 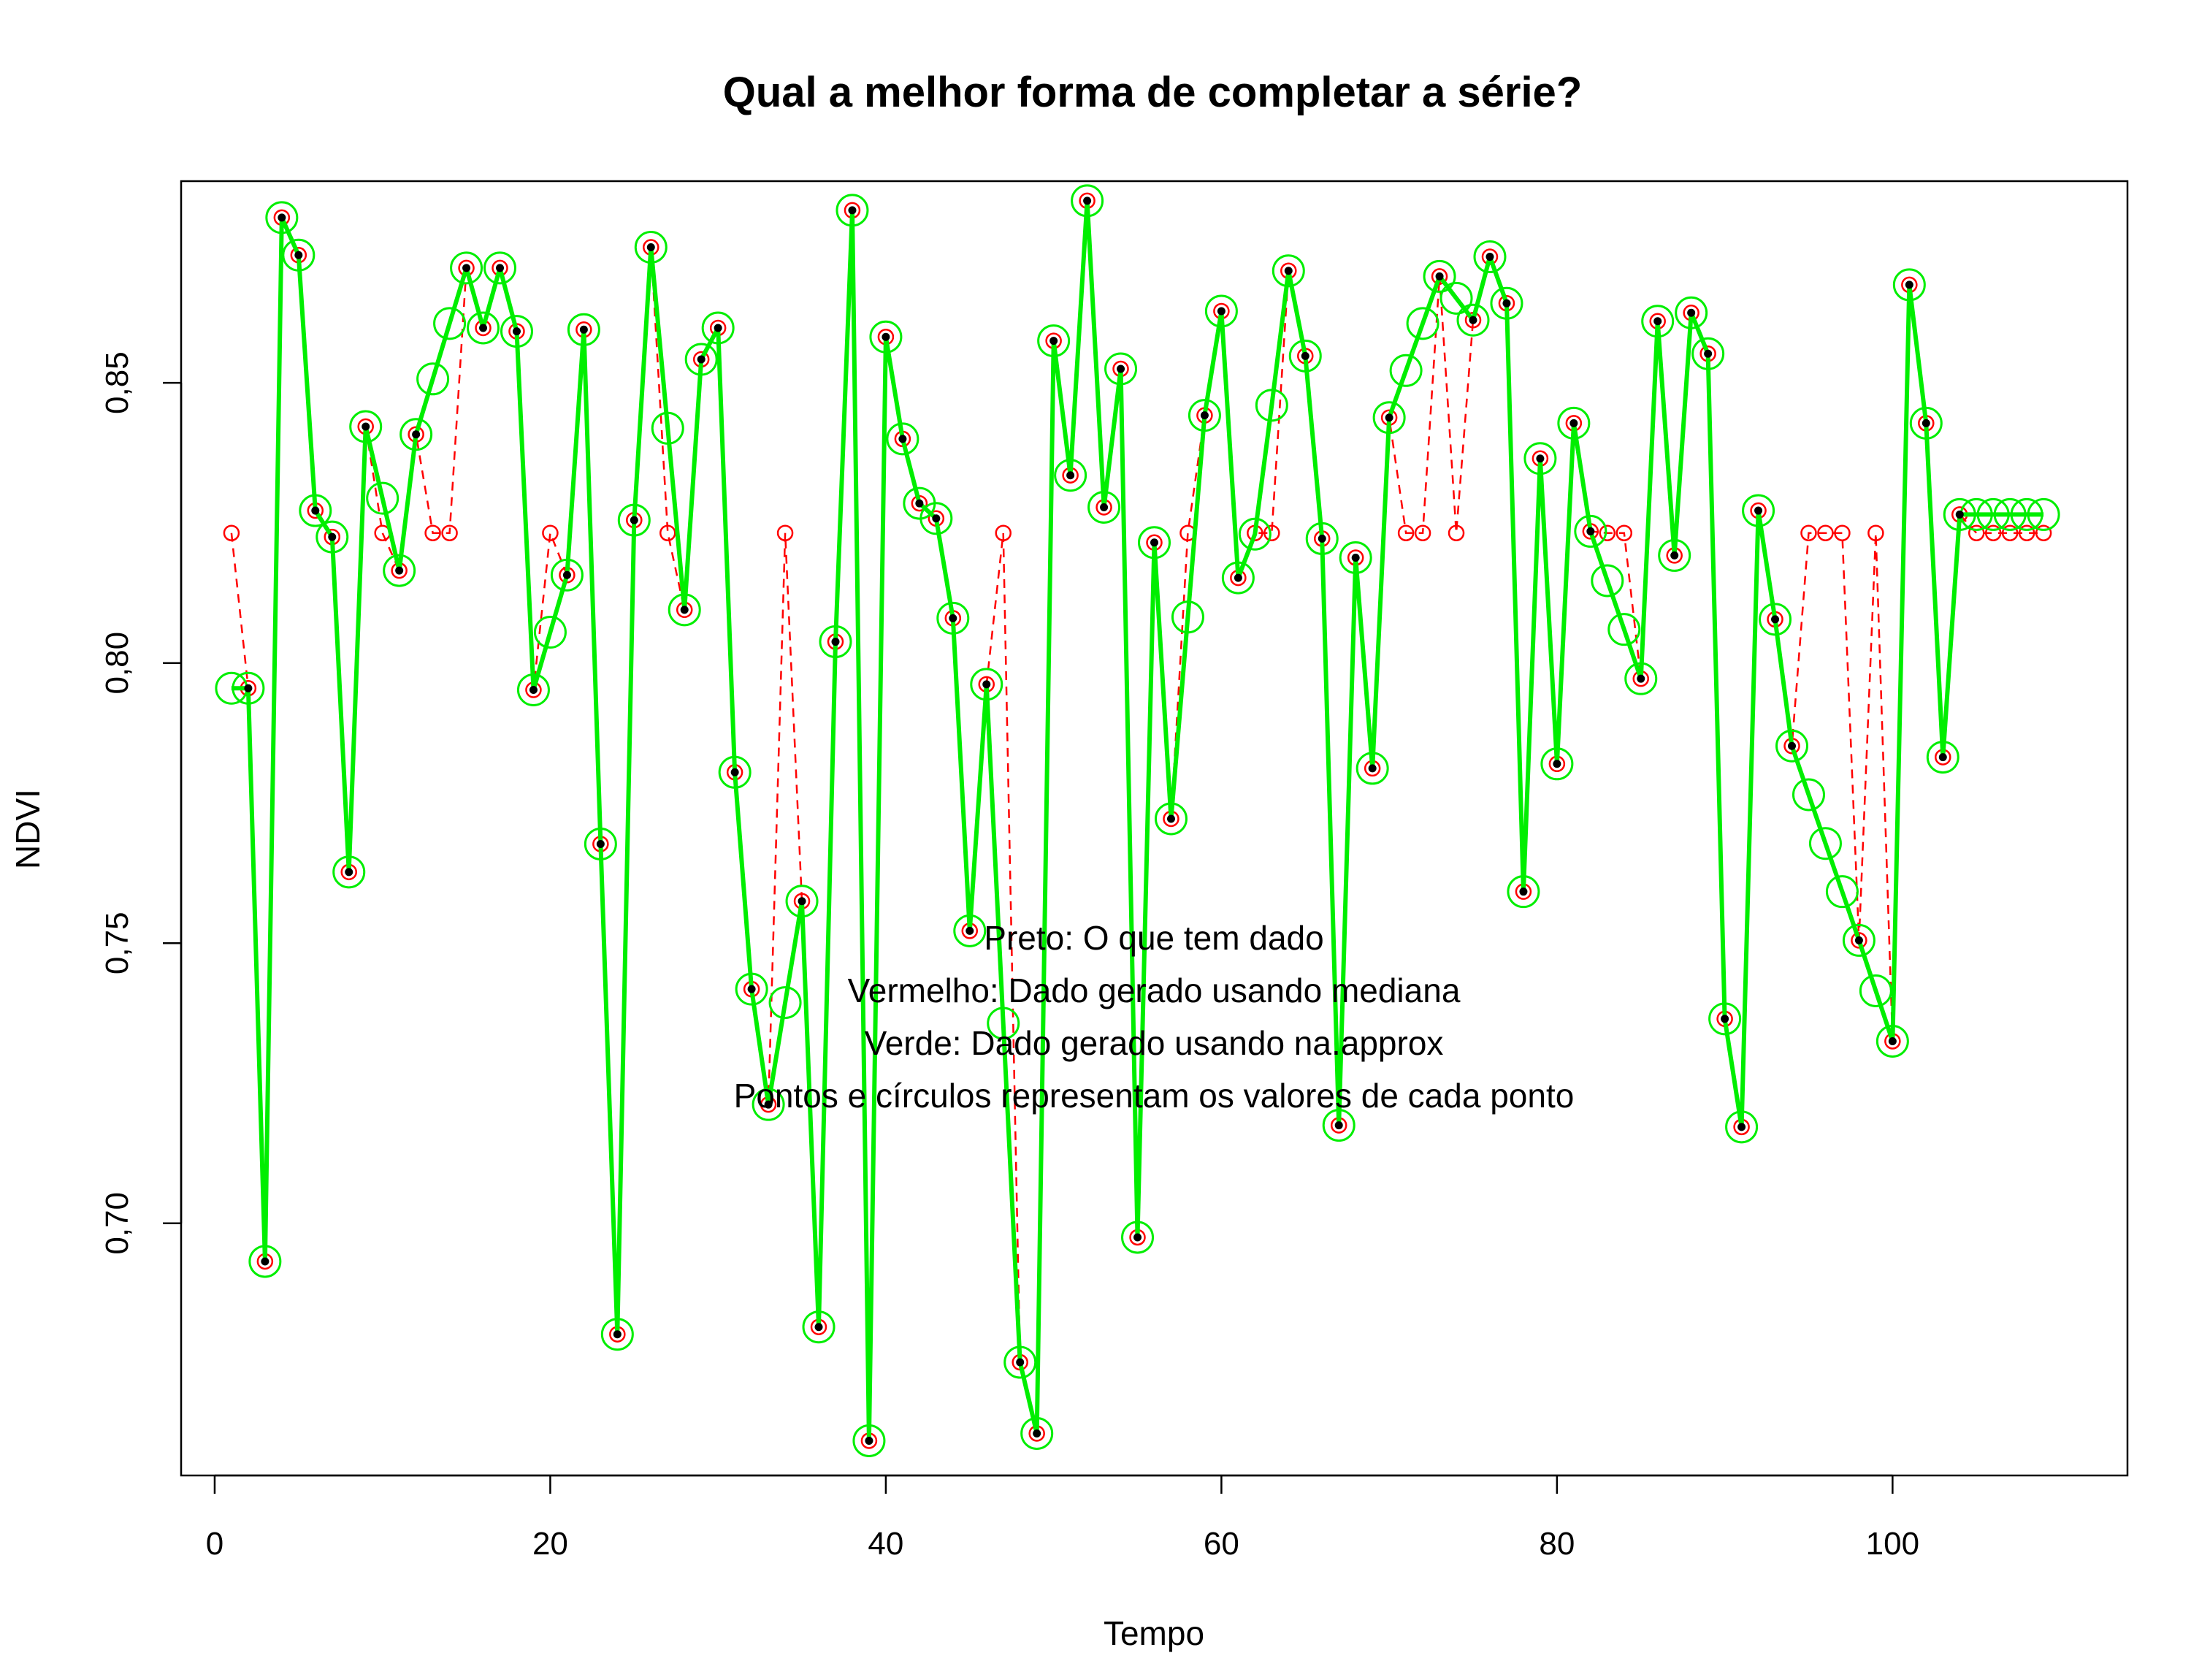 I want to click on x-axis: 0 20 40 60 80 100, so click(x=1062, y=1518).